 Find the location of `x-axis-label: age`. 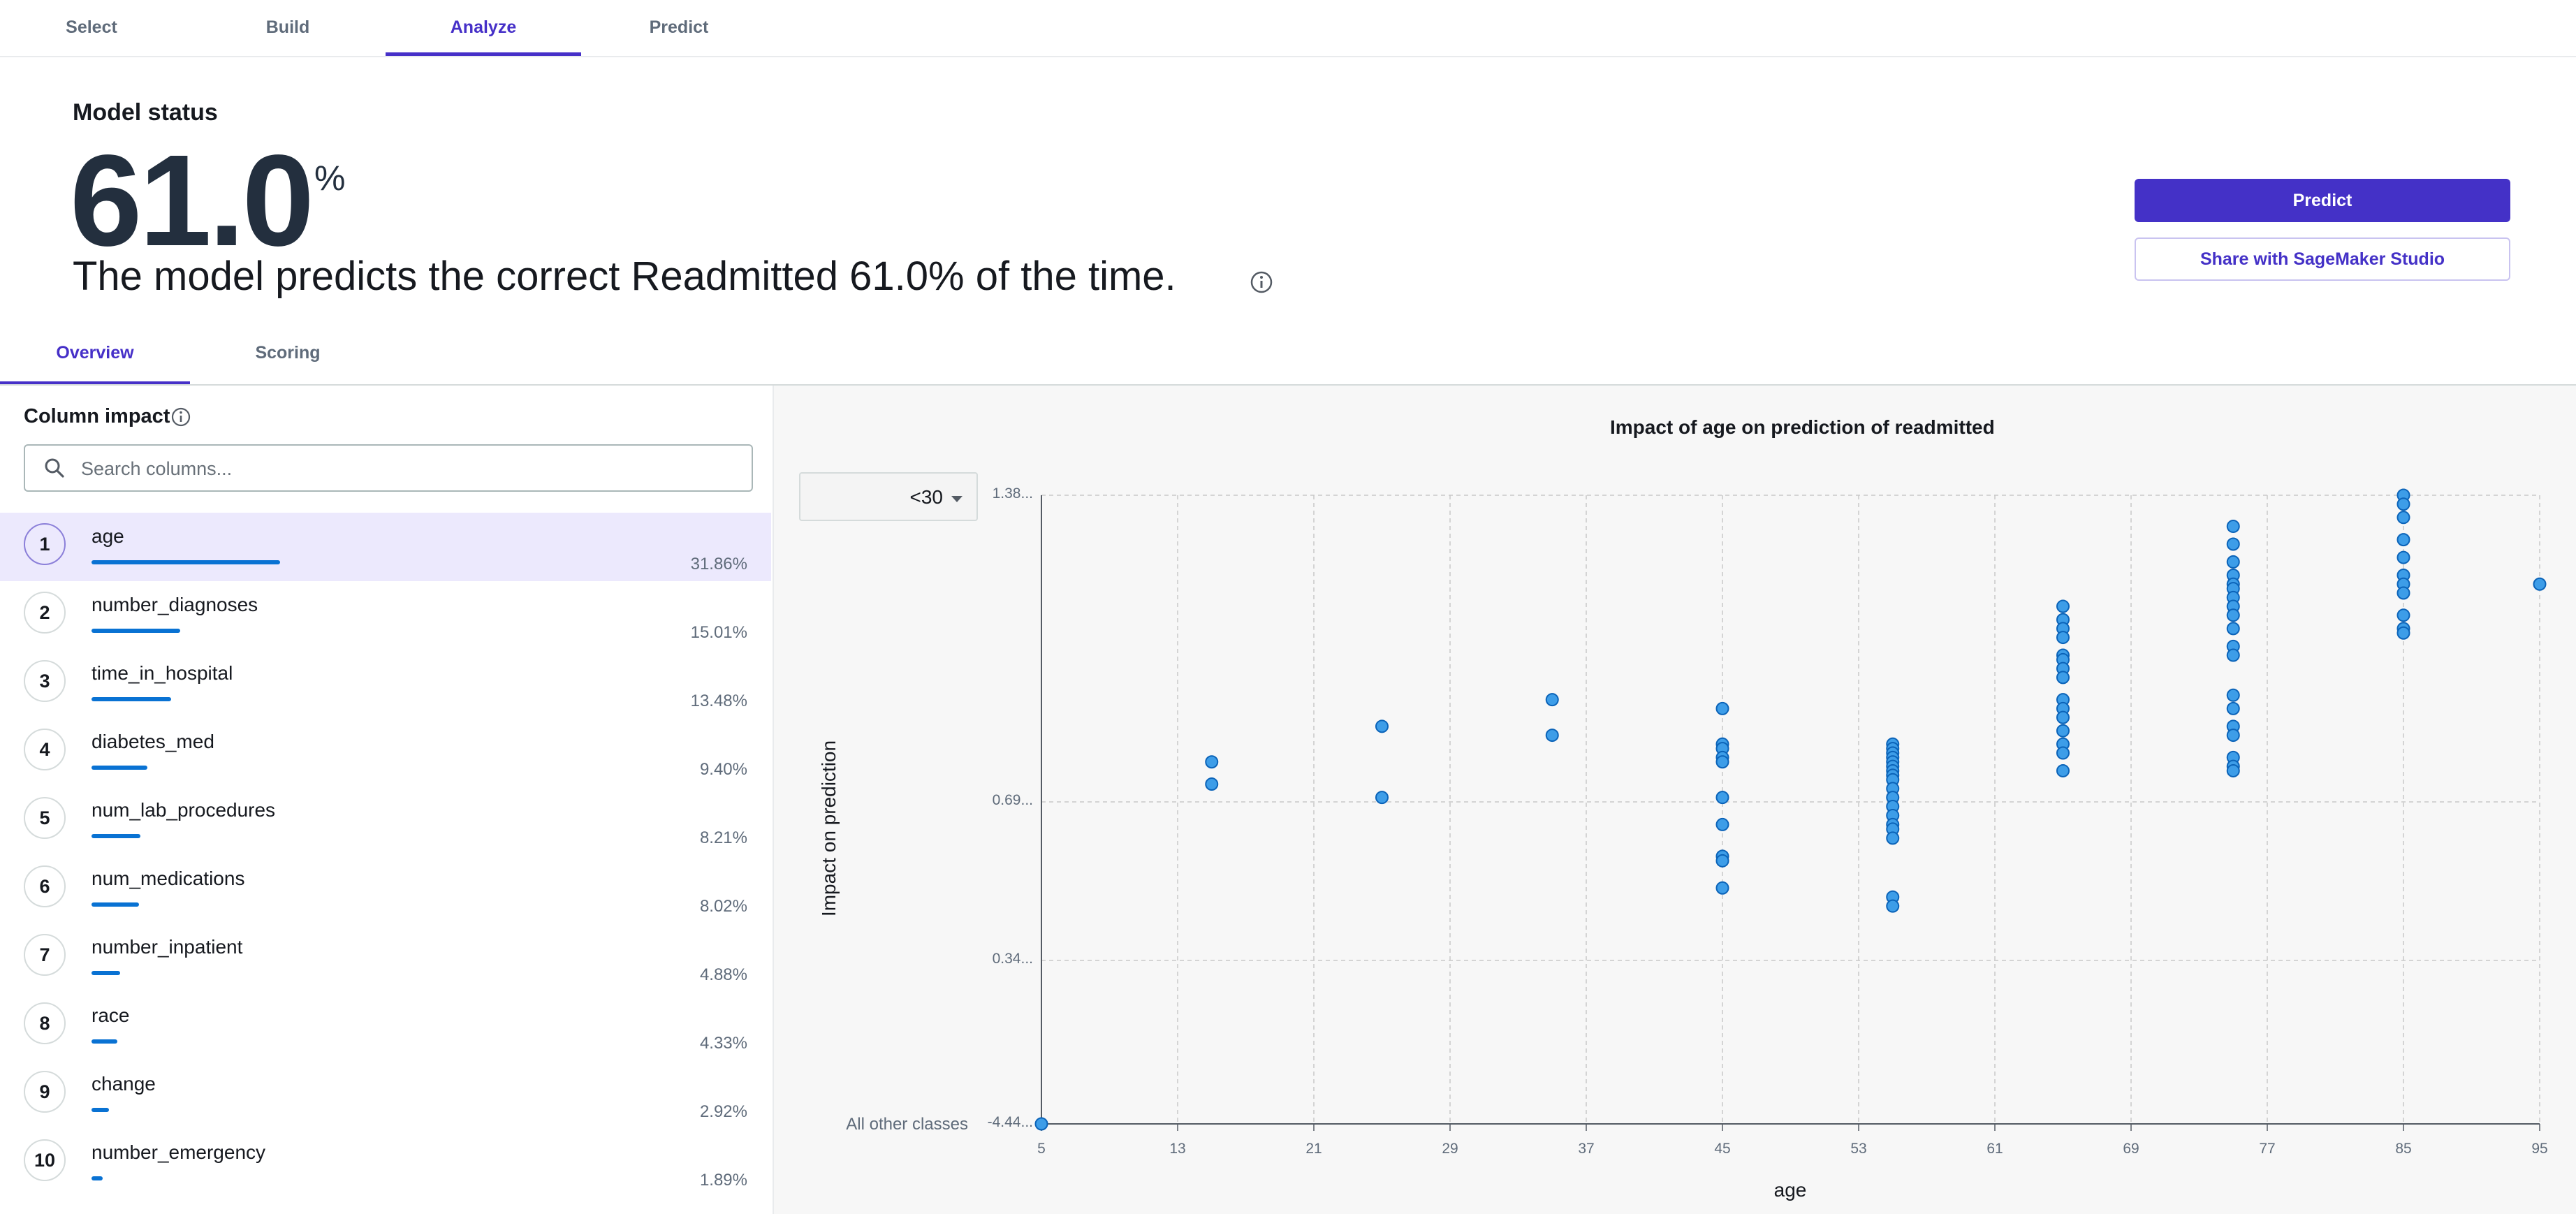

x-axis-label: age is located at coordinates (1790, 1190).